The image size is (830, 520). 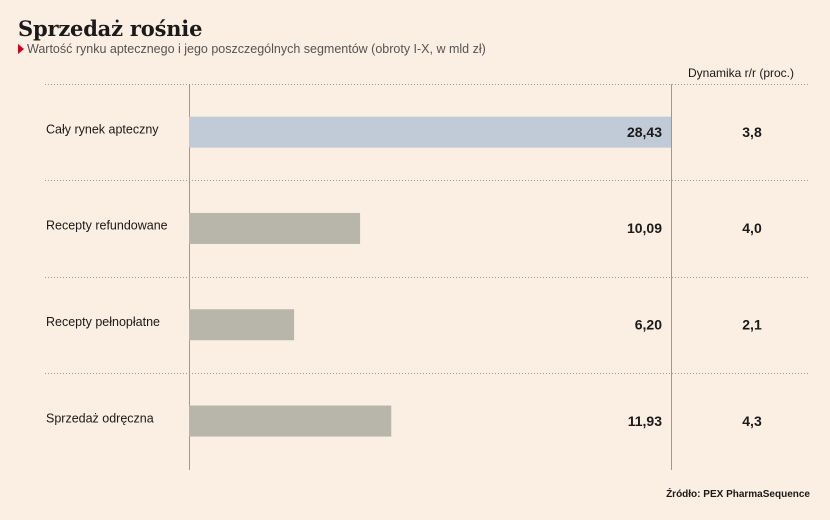 I want to click on chart-title: Sprzedaż rośnie, so click(x=110, y=28).